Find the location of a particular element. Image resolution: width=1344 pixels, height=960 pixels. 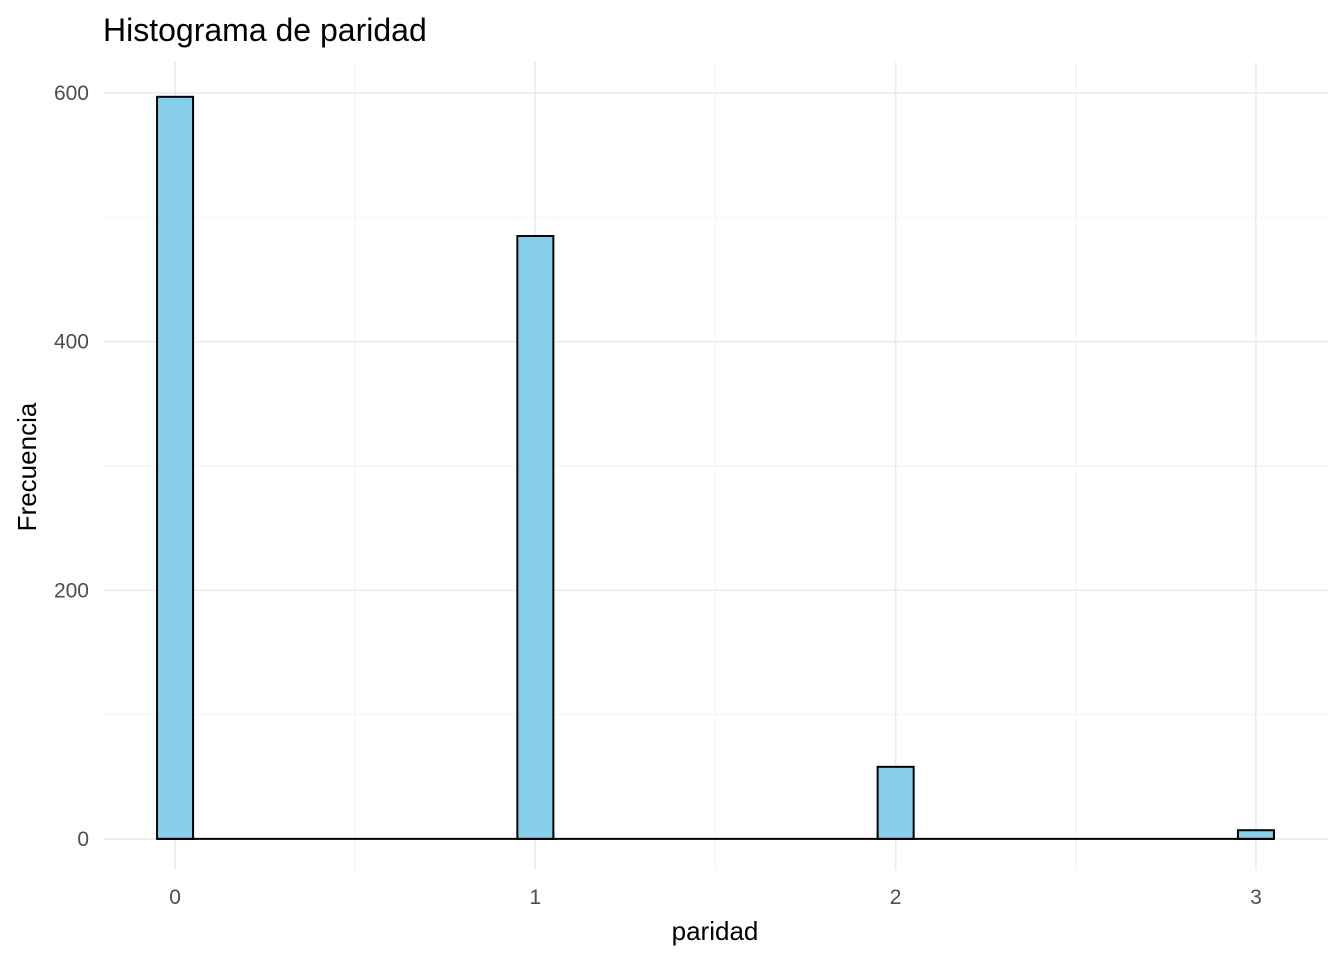

chart-title: Histograma de paridad is located at coordinates (265, 30).